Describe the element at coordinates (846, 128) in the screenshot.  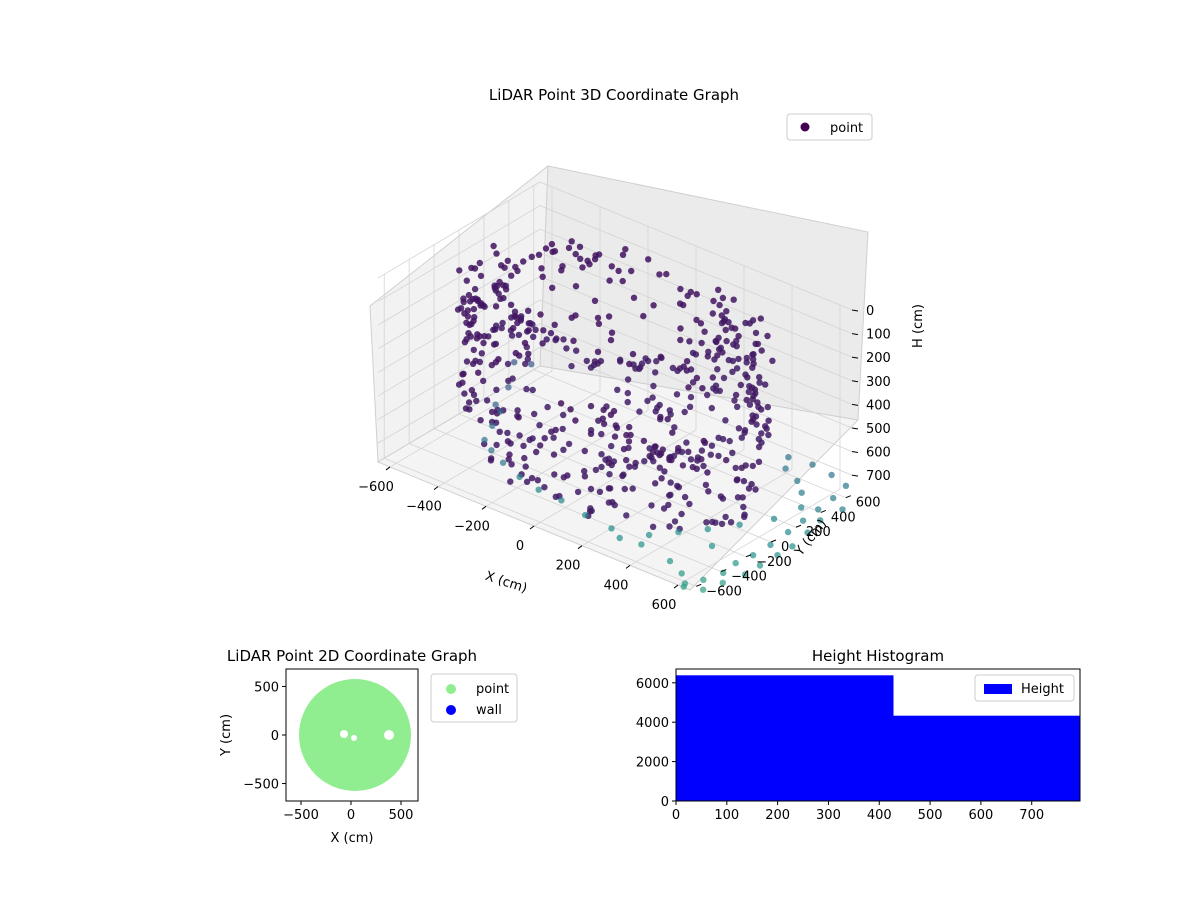
I see `chart-3d-legend-label: point` at that location.